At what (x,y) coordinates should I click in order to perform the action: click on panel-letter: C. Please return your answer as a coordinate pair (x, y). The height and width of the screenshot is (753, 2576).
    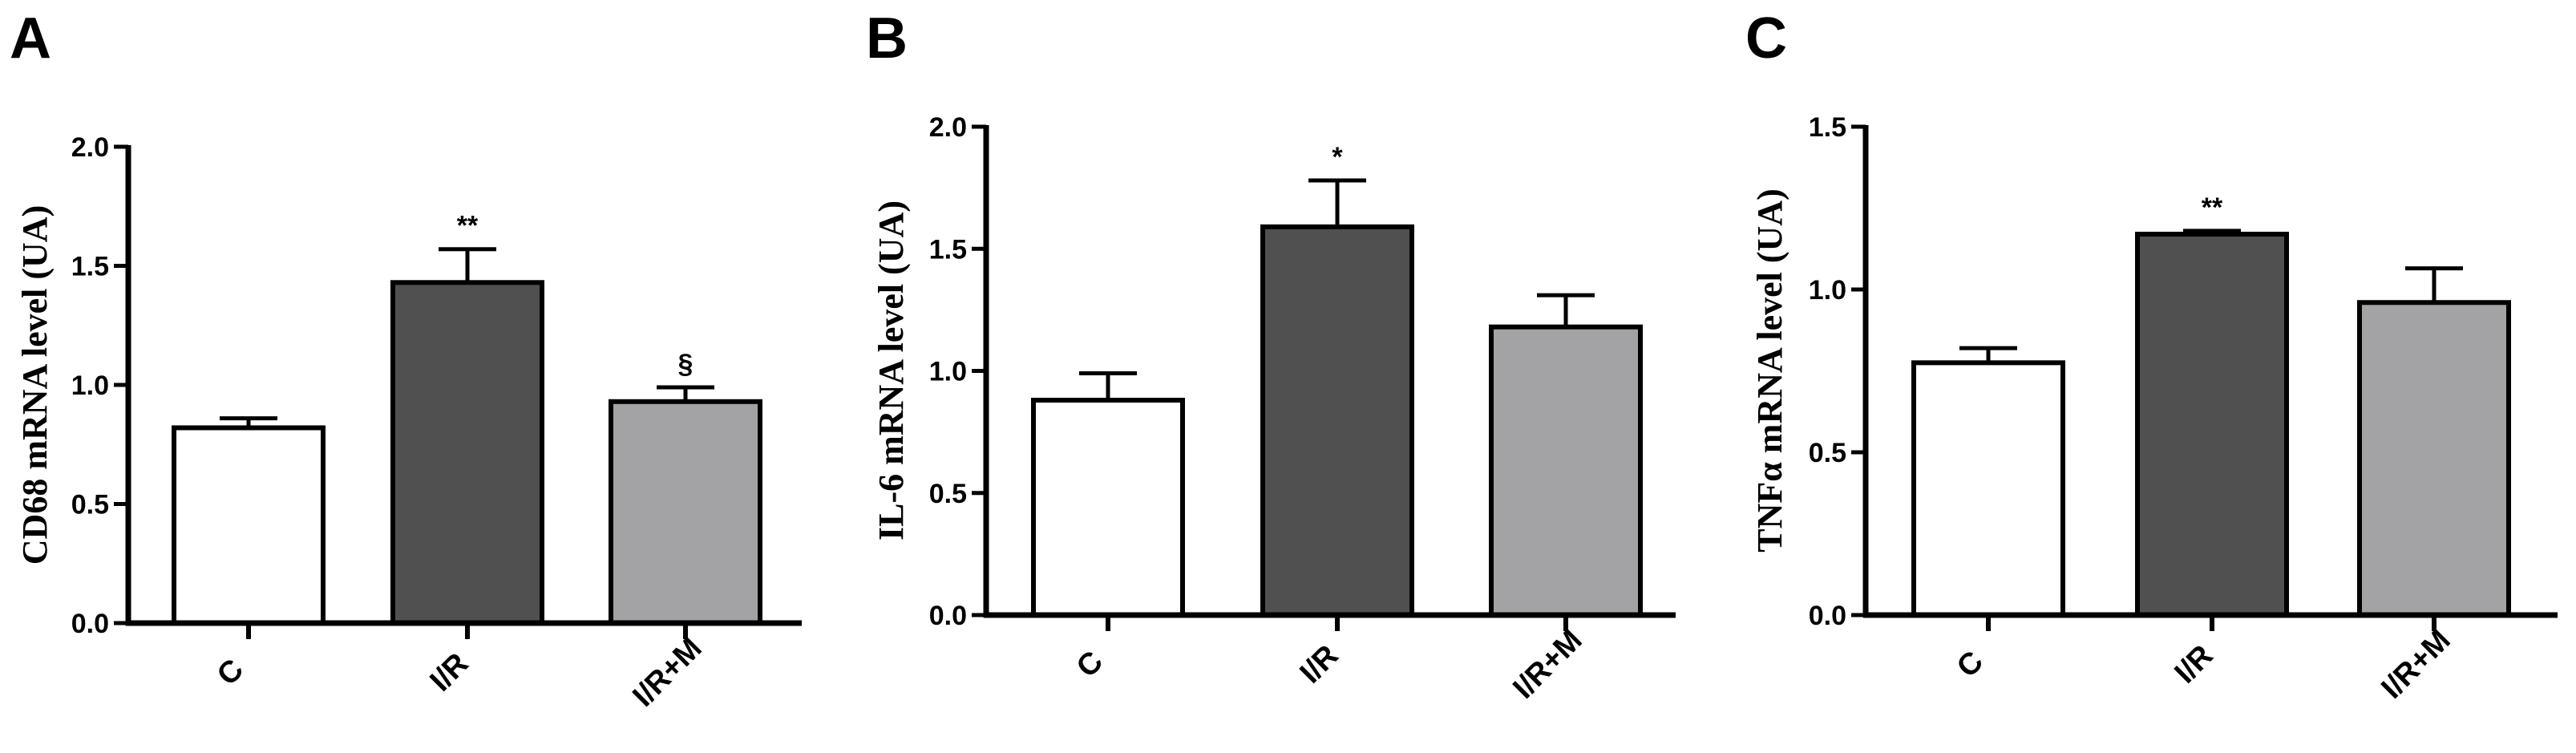
    Looking at the image, I should click on (1766, 38).